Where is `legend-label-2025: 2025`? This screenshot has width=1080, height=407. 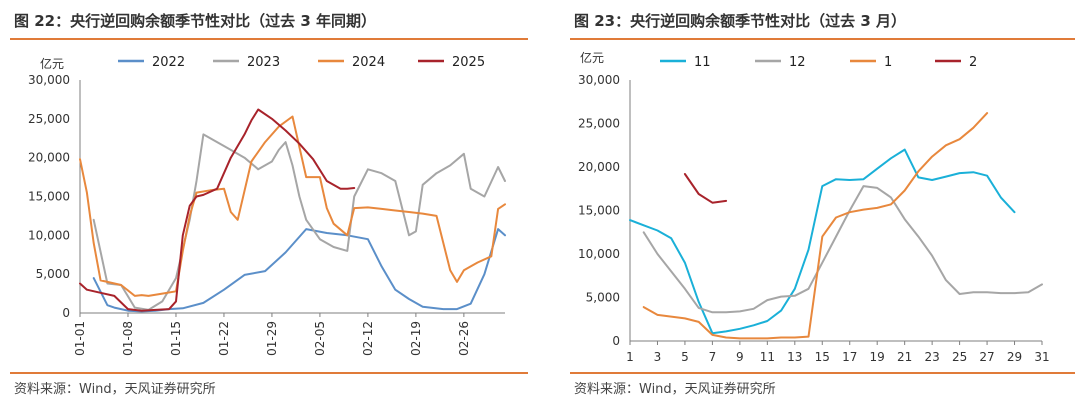 legend-label-2025: 2025 is located at coordinates (468, 62).